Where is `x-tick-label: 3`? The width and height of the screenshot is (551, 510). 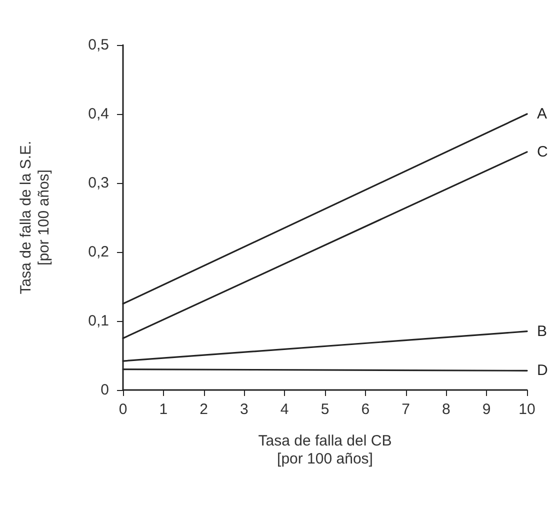 x-tick-label: 3 is located at coordinates (244, 409).